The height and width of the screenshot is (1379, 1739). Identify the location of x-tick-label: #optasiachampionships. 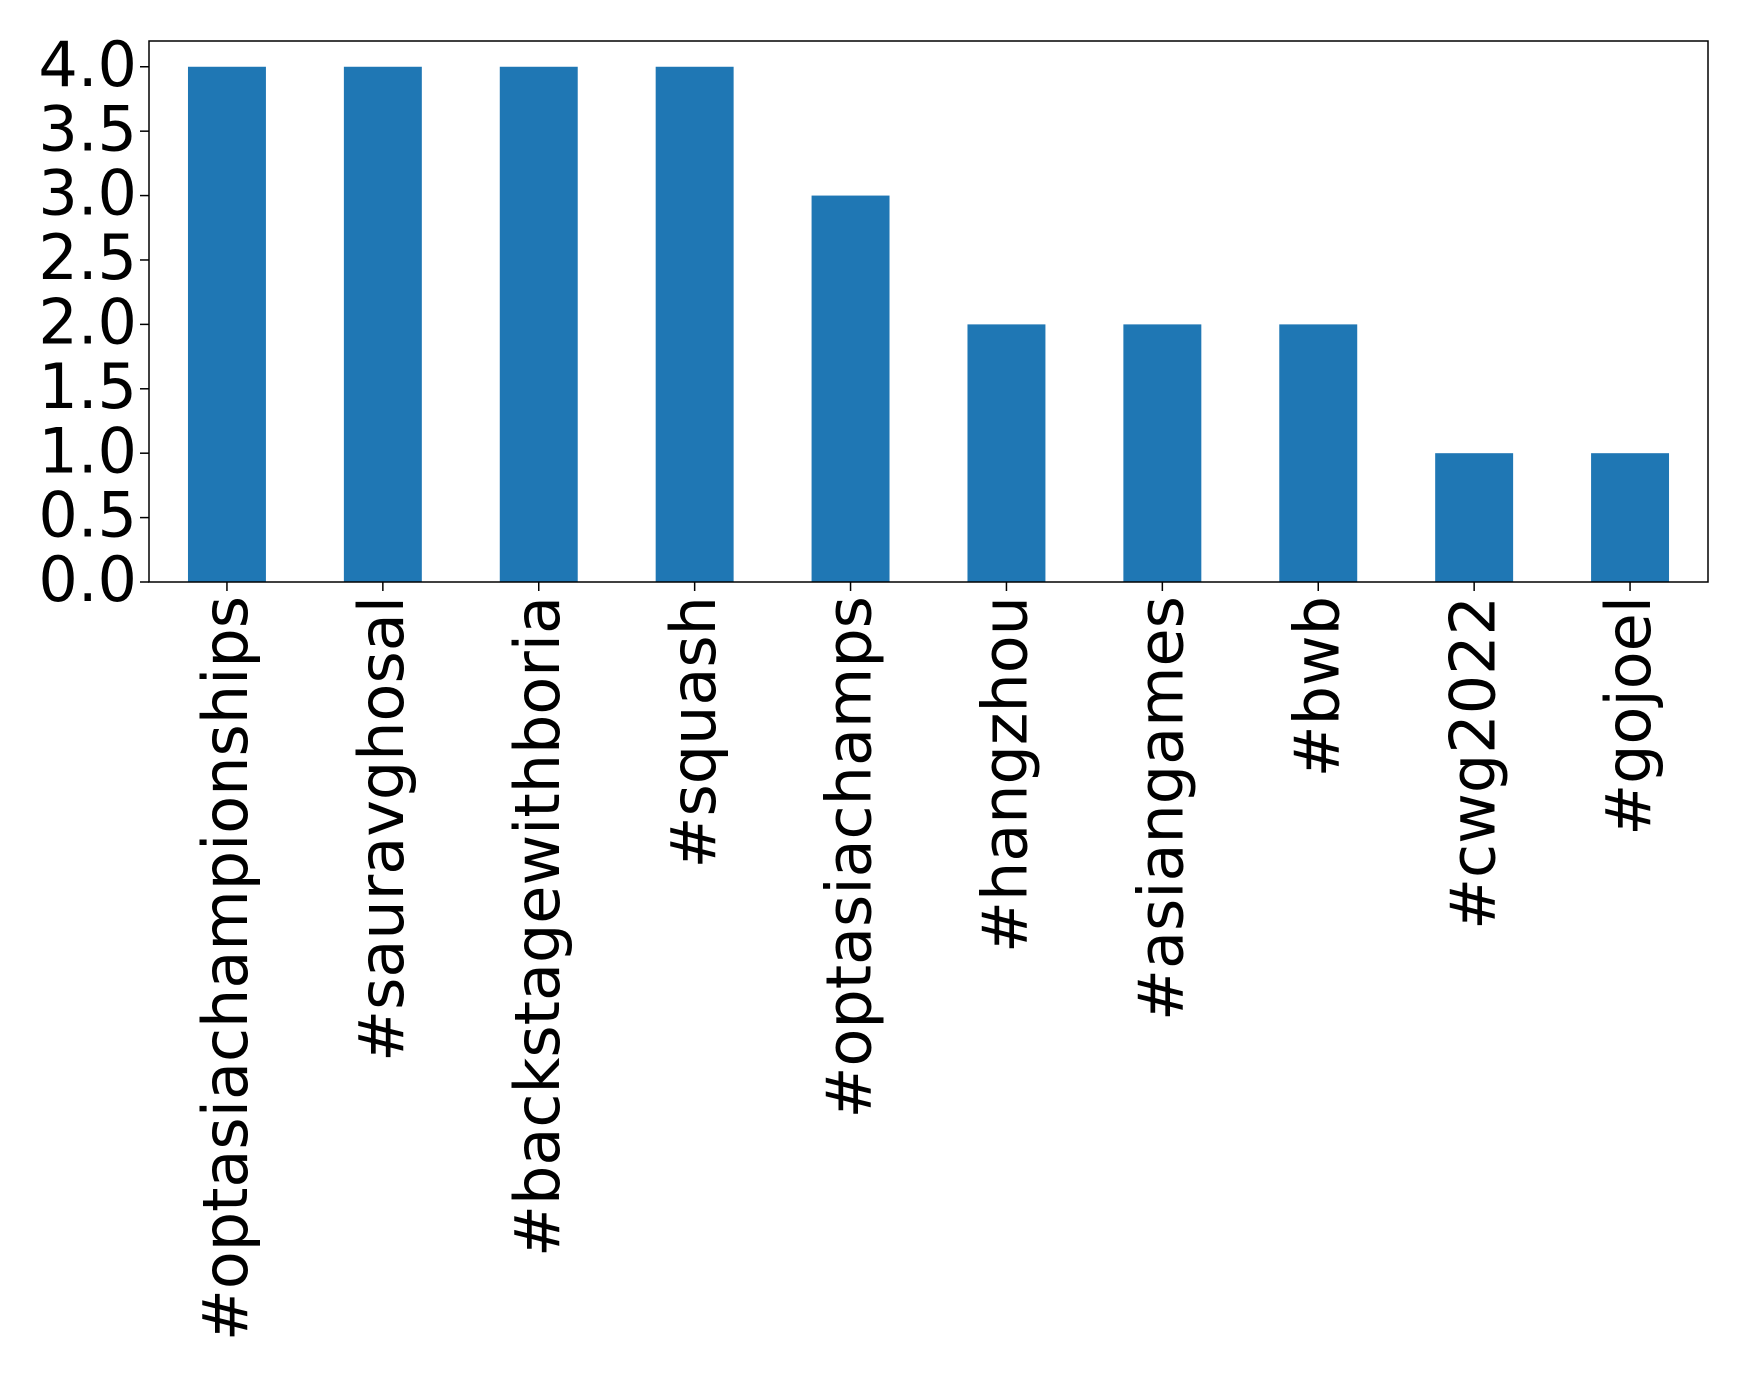
(225, 968).